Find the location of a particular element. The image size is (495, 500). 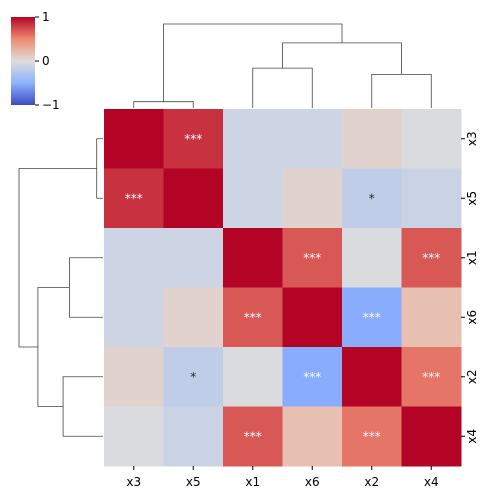

col-tick-label: x2 is located at coordinates (371, 482).